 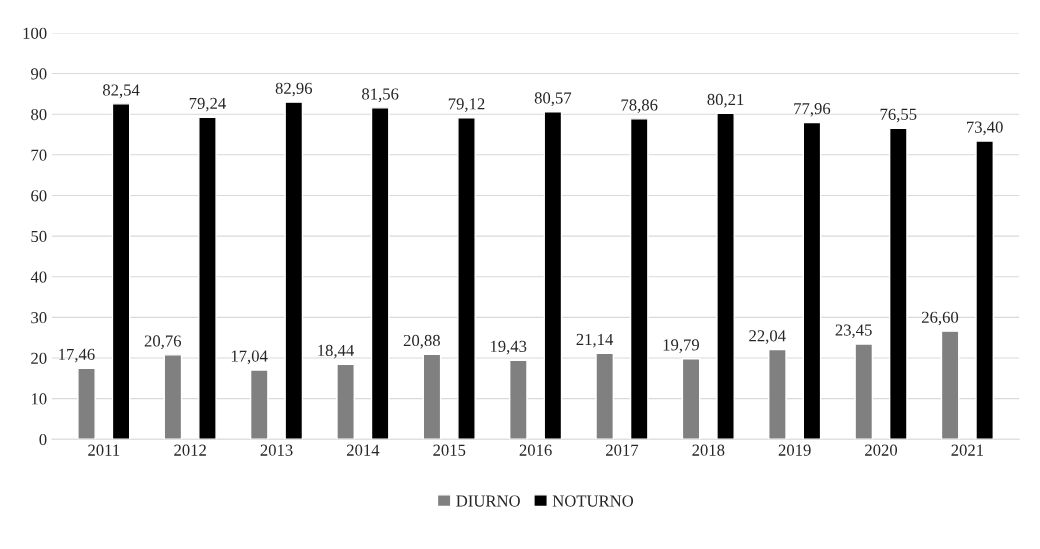 I want to click on x-tick-label: 2011, so click(x=104, y=450).